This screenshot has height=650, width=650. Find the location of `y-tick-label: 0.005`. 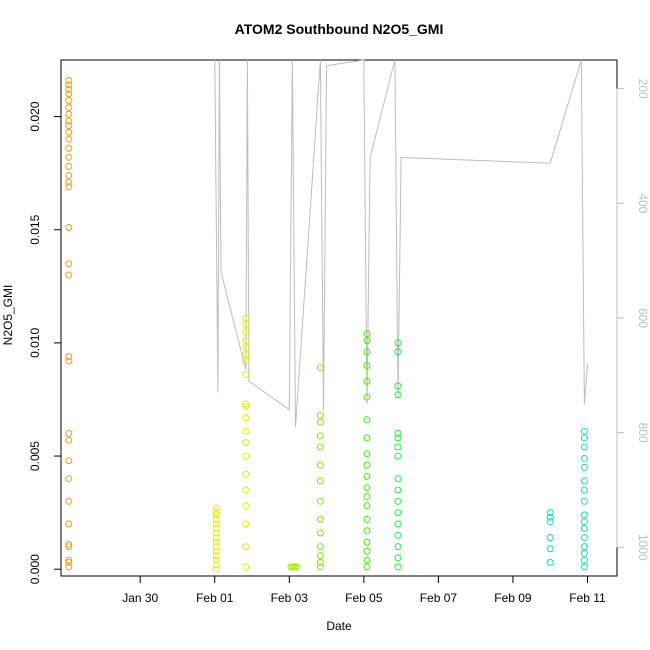

y-tick-label: 0.005 is located at coordinates (35, 456).